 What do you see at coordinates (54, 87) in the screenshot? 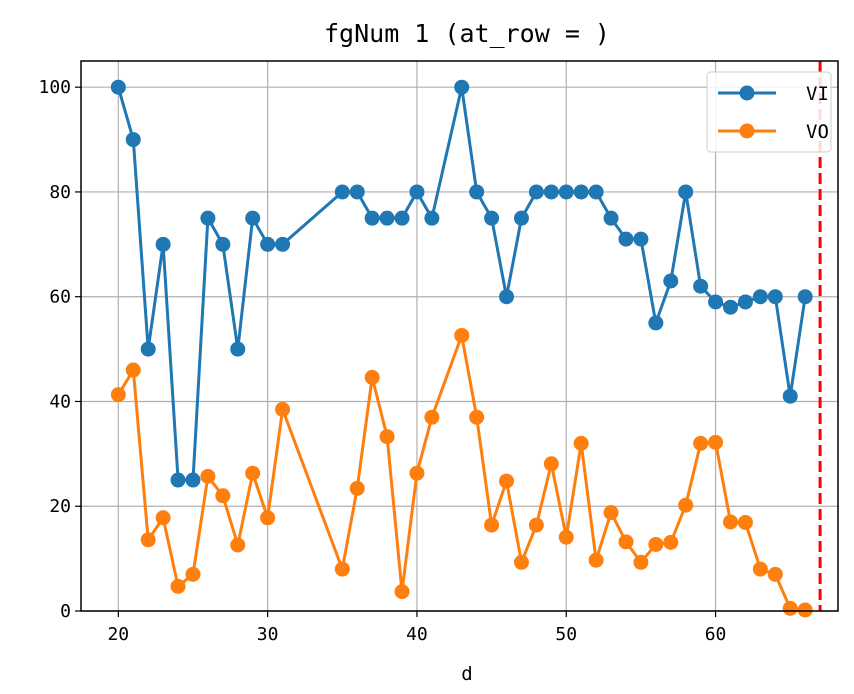
I see `y-tick-label: 100` at bounding box center [54, 87].